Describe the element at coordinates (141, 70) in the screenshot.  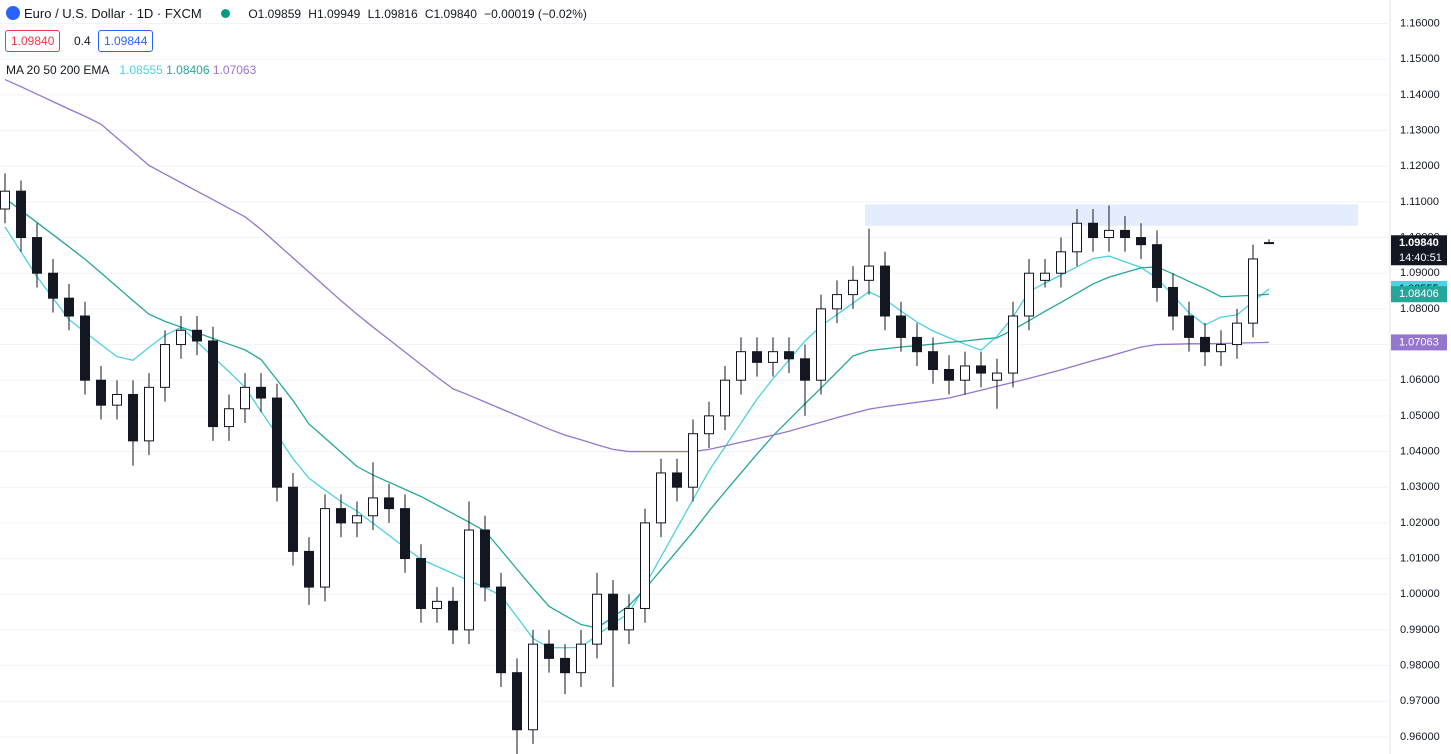
I see `indicator-value: 1.08555` at that location.